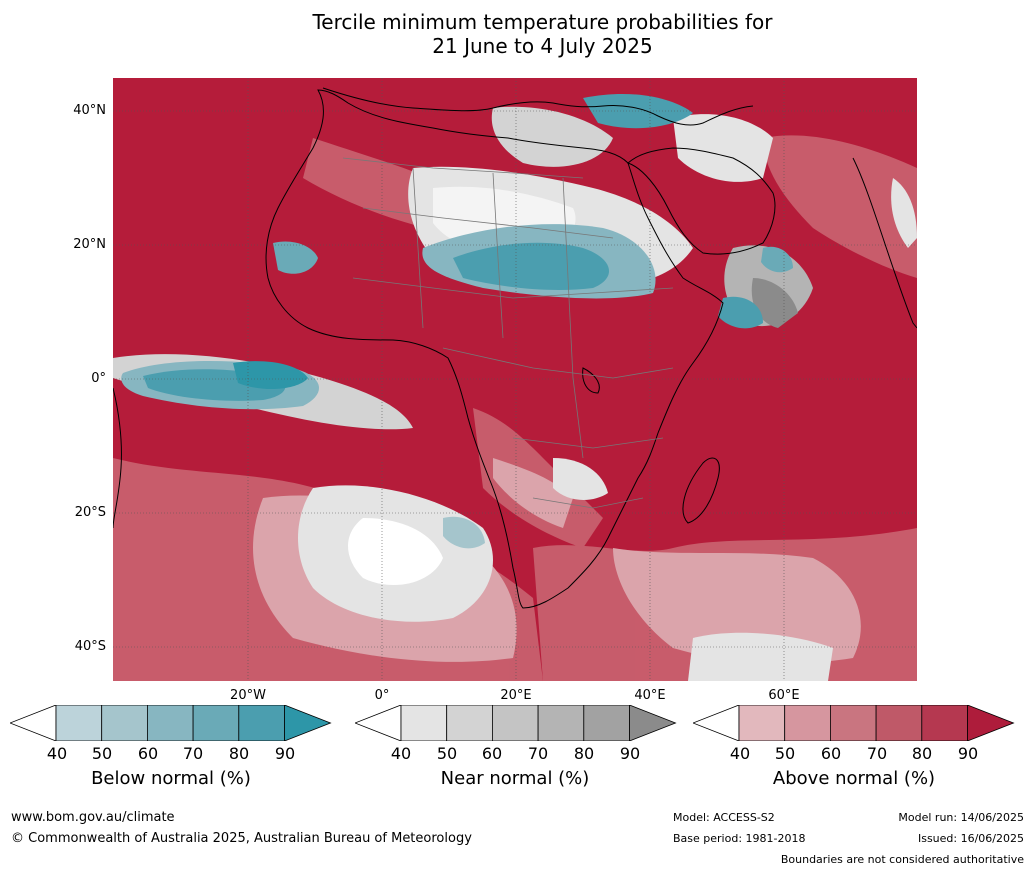 The width and height of the screenshot is (1035, 873). I want to click on below-tick: 40, so click(57, 753).